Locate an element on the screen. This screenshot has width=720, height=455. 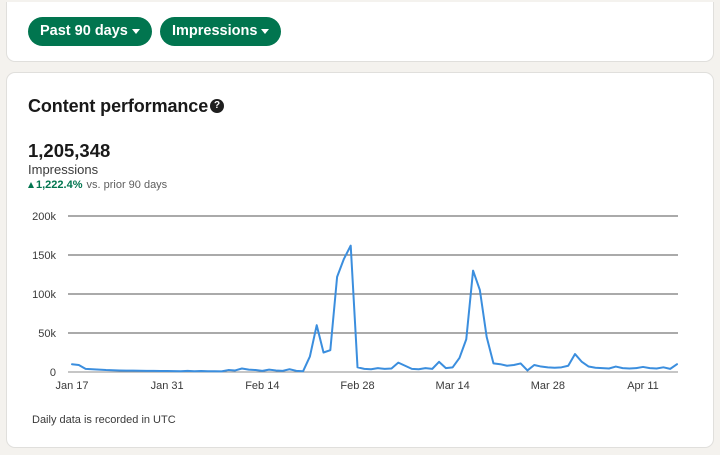
x-tick-label: Mar 14 is located at coordinates (453, 386).